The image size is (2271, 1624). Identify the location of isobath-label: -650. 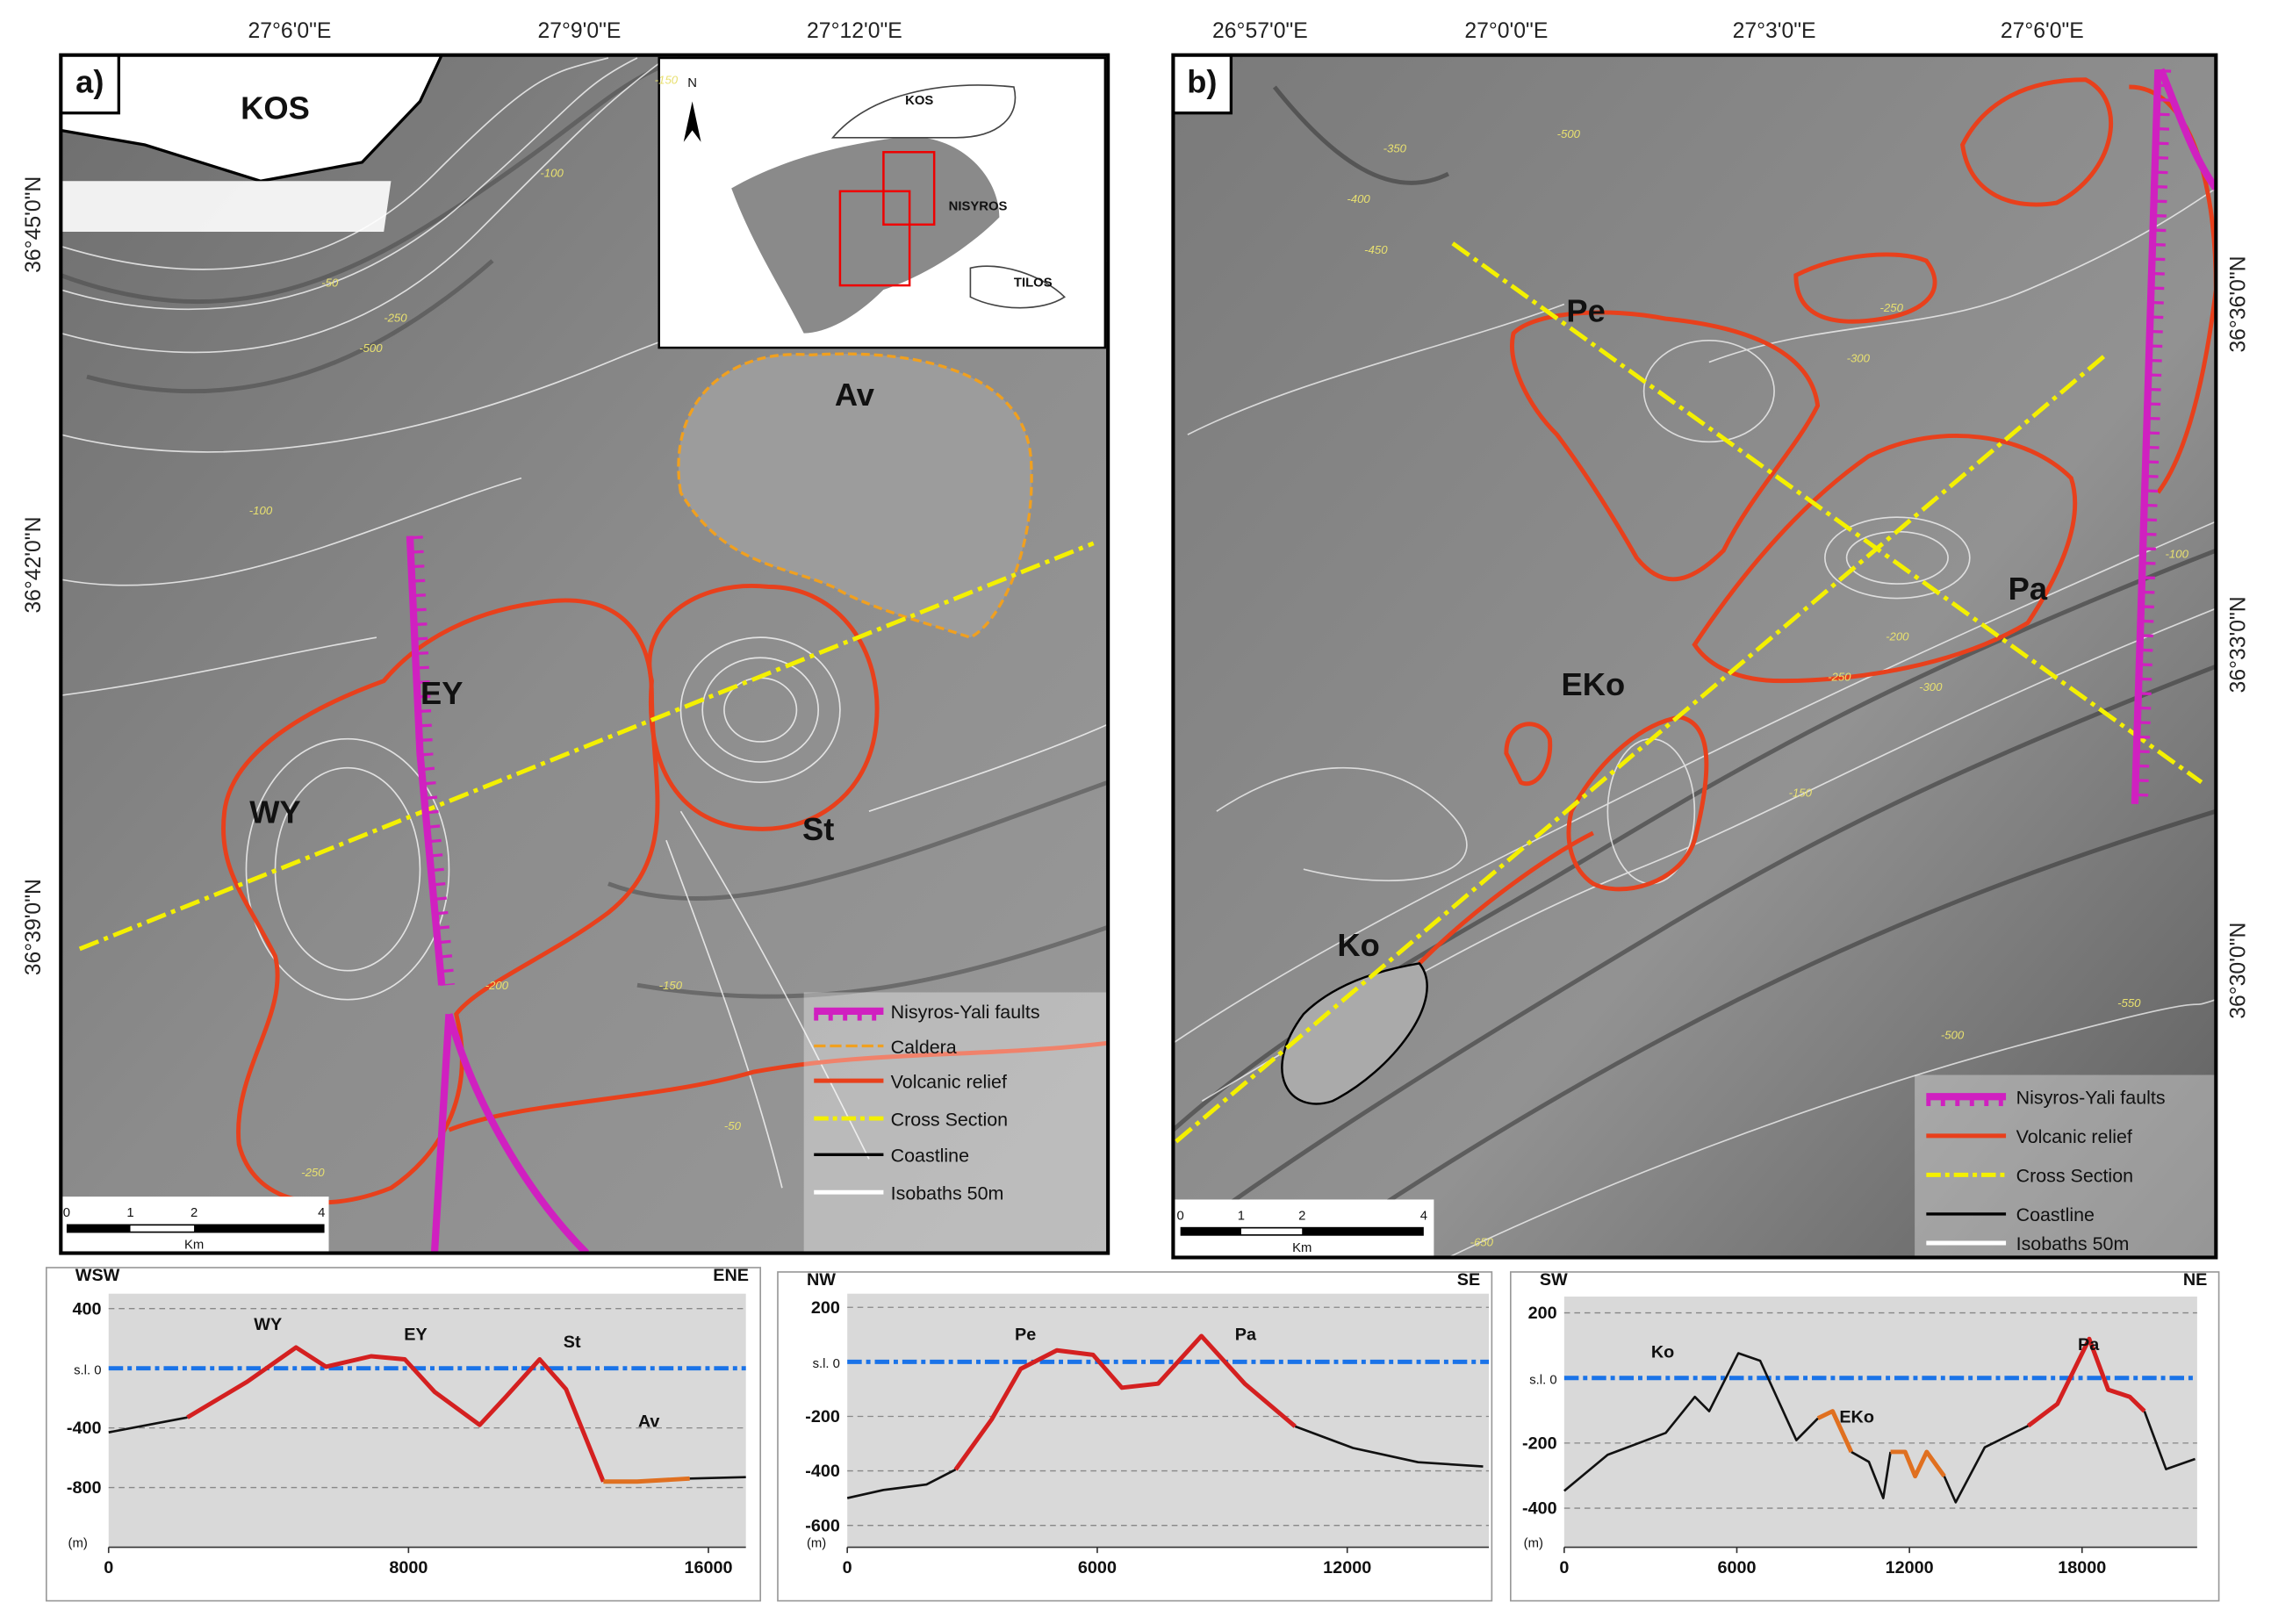
(1482, 1241).